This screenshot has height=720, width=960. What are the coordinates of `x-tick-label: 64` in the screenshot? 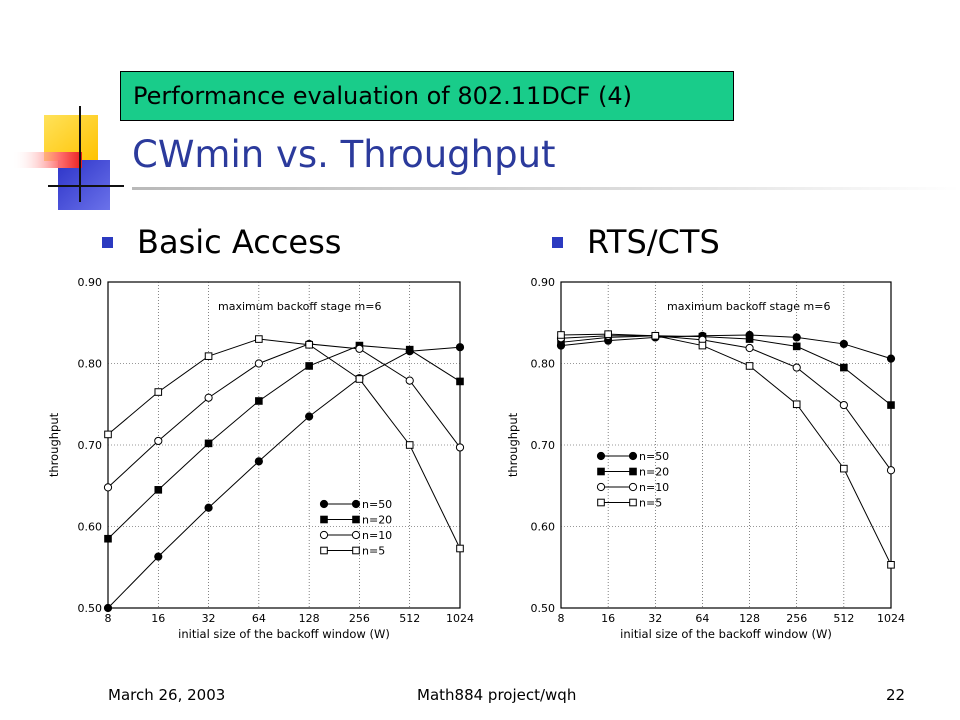 It's located at (702, 618).